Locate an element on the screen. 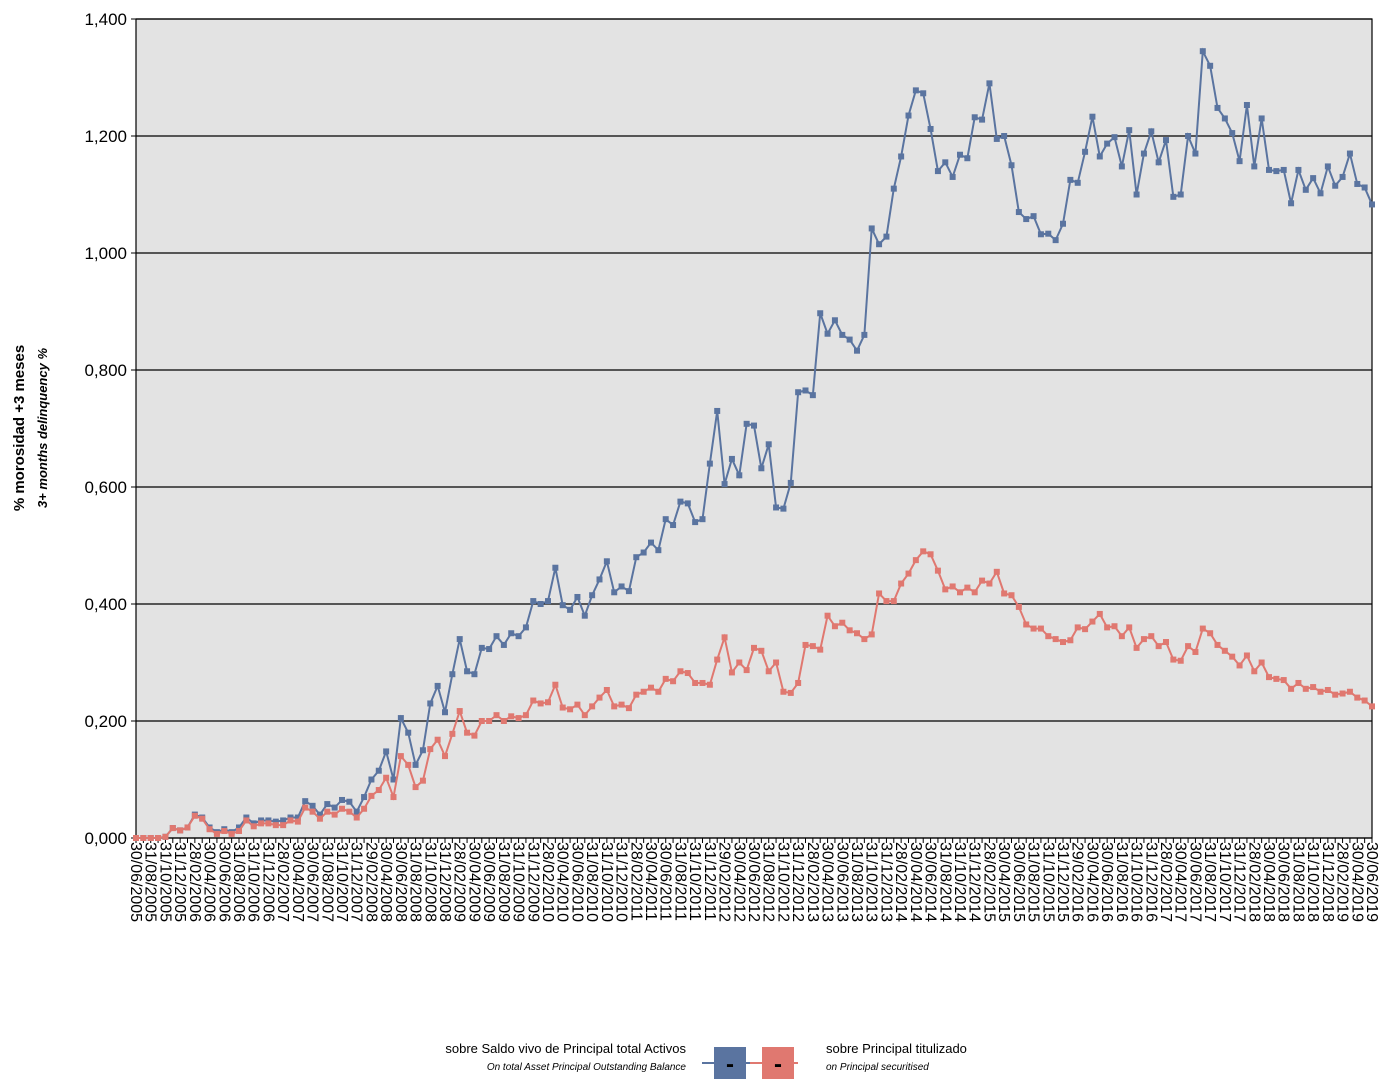 This screenshot has height=1079, width=1391. x-tick-label: 30/04/2015 is located at coordinates (1003, 882).